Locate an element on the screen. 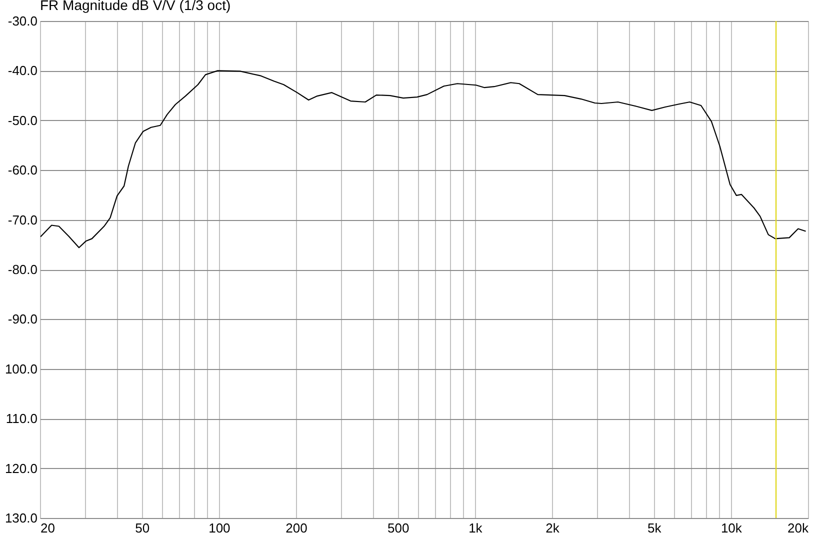  x-tick-label: 200 is located at coordinates (297, 528).